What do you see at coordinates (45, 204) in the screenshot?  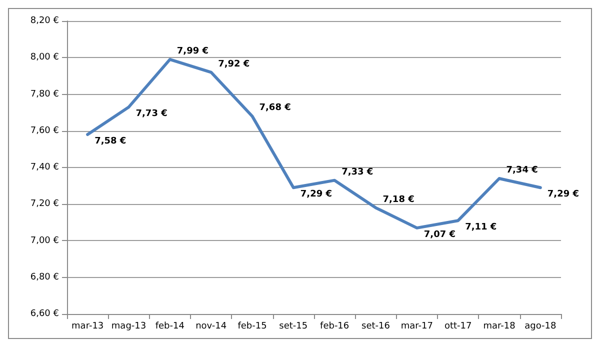 I see `y-tick-label: 7,20 €` at bounding box center [45, 204].